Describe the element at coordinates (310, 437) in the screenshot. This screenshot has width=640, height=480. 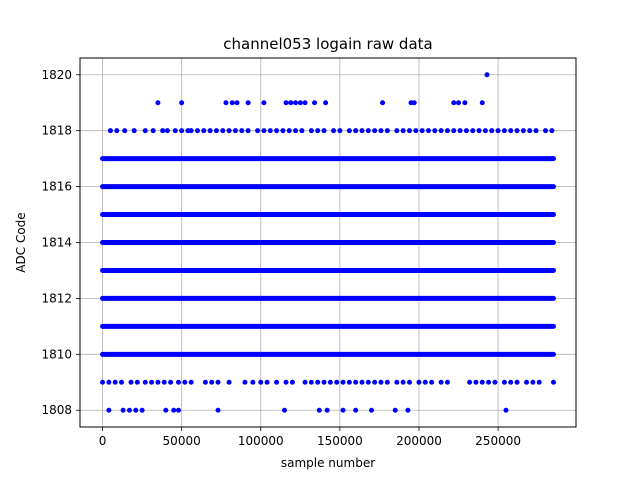
I see `x-axis-ticks: 0 50000 100000 150000 200000 250000` at that location.